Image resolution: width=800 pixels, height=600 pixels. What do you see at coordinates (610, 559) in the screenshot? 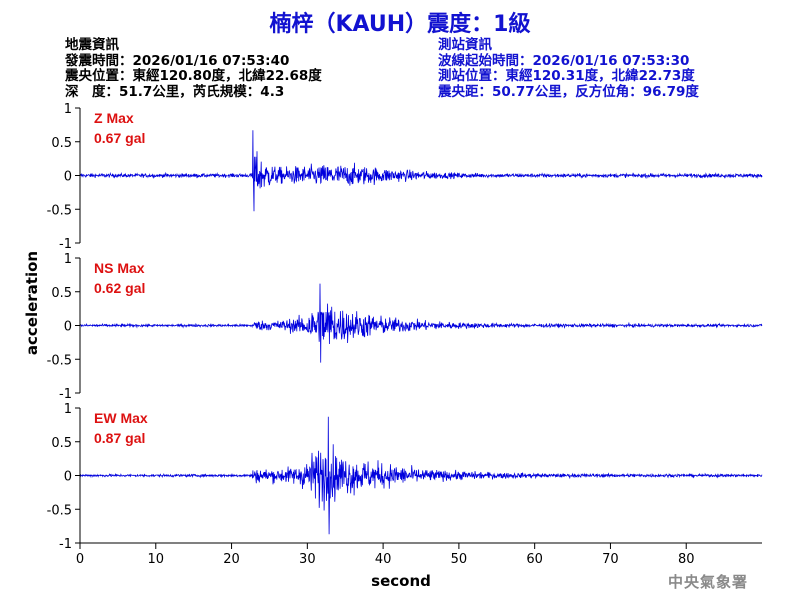
I see `x-tick-label: 70` at bounding box center [610, 559].